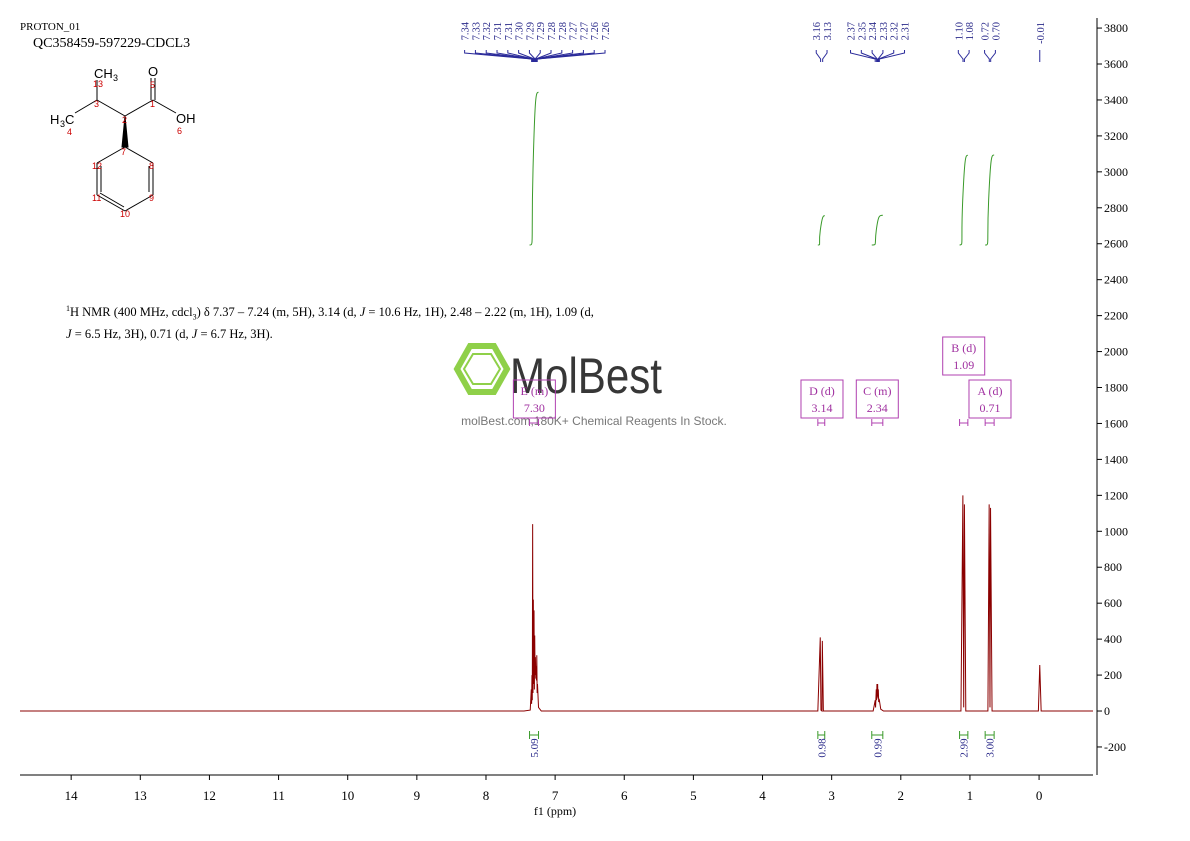 This screenshot has width=1190, height=841. I want to click on text: = 6.5 Hz, 3H), 0.71 (d,, so click(131, 333).